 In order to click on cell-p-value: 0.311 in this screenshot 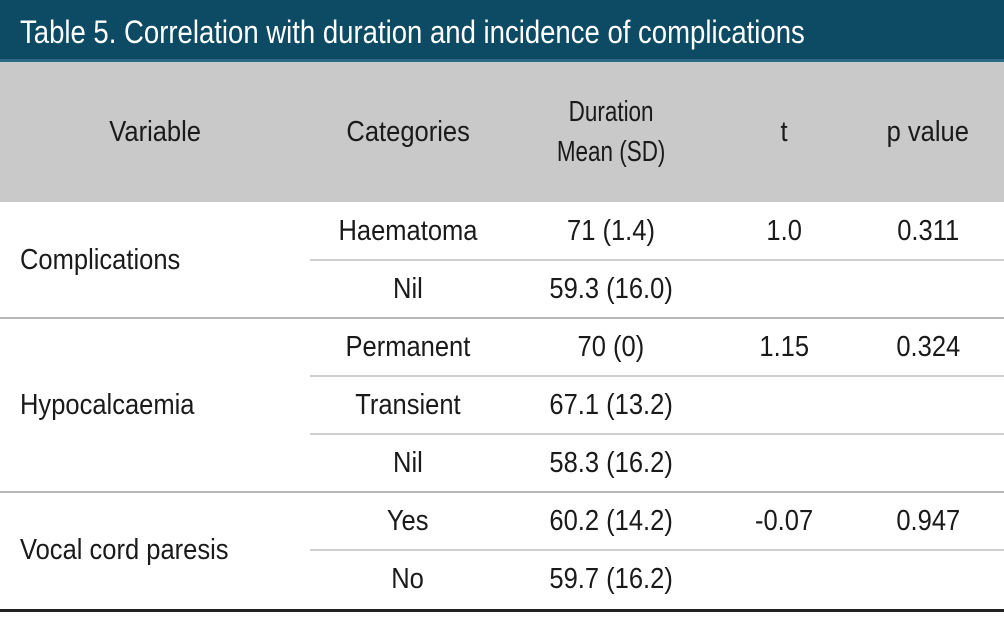, I will do `click(928, 230)`.